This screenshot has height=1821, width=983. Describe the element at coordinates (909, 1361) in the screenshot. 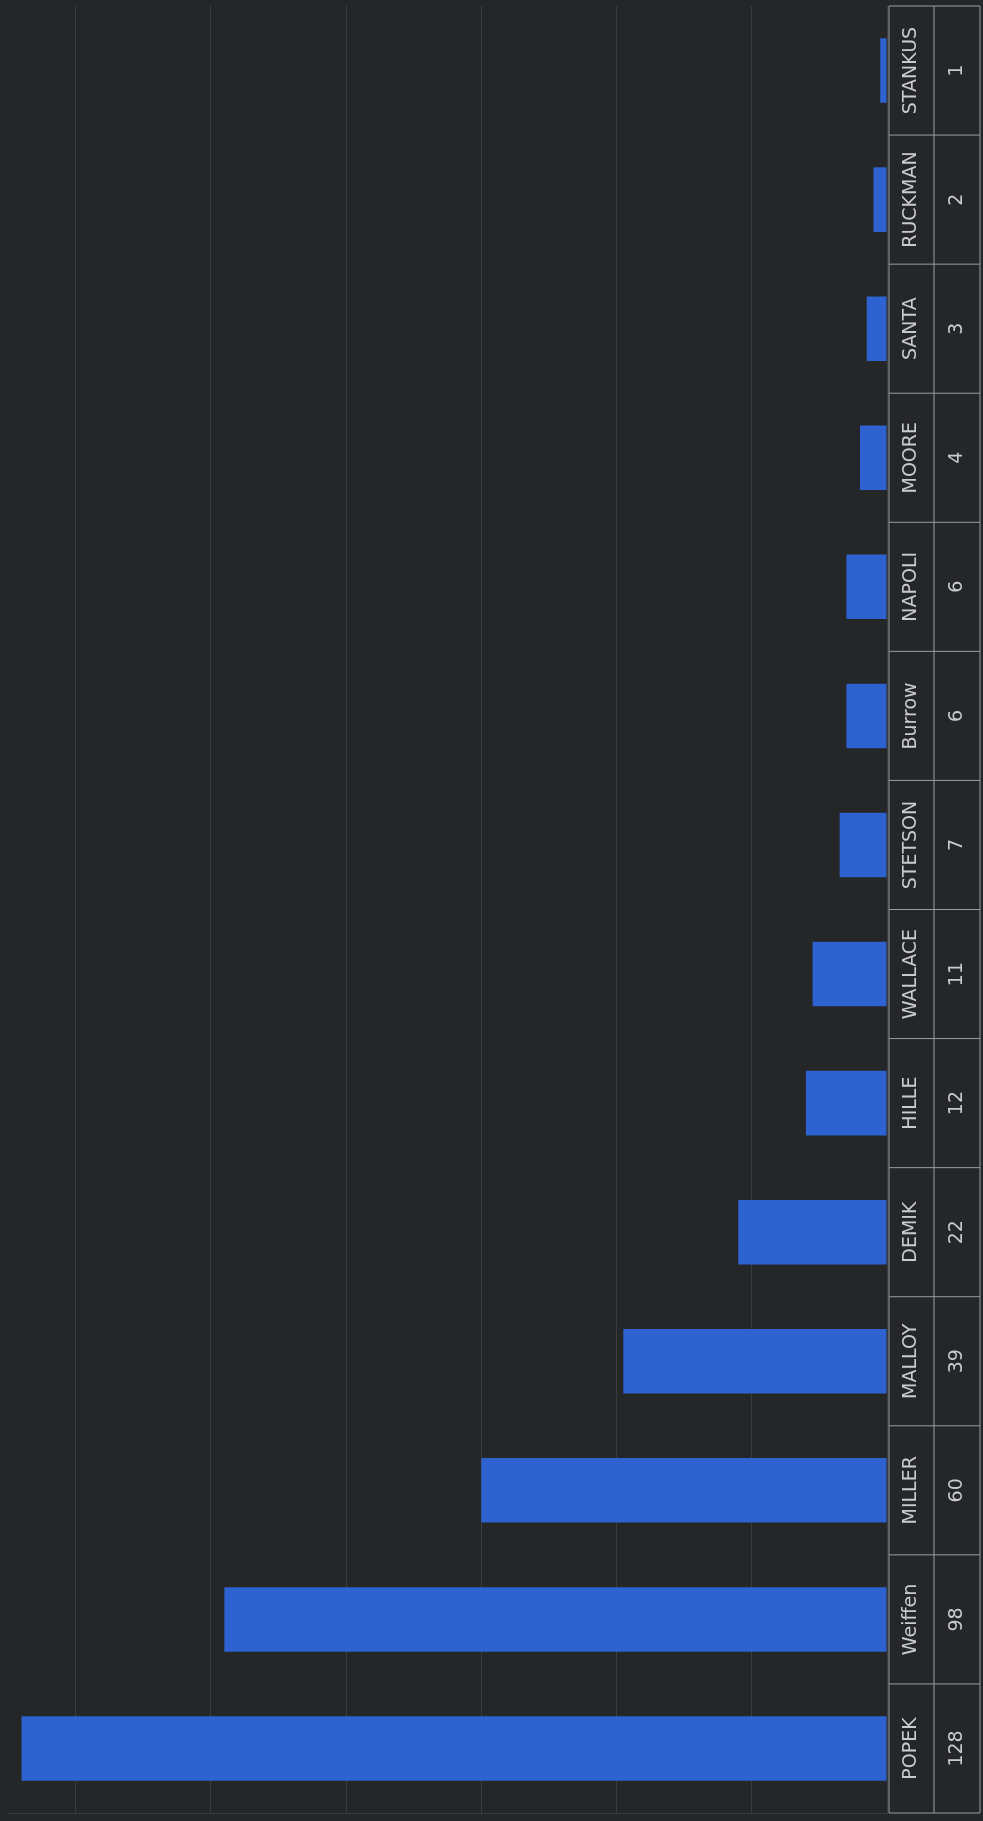

I see `y-tick-label: MALLOY` at that location.